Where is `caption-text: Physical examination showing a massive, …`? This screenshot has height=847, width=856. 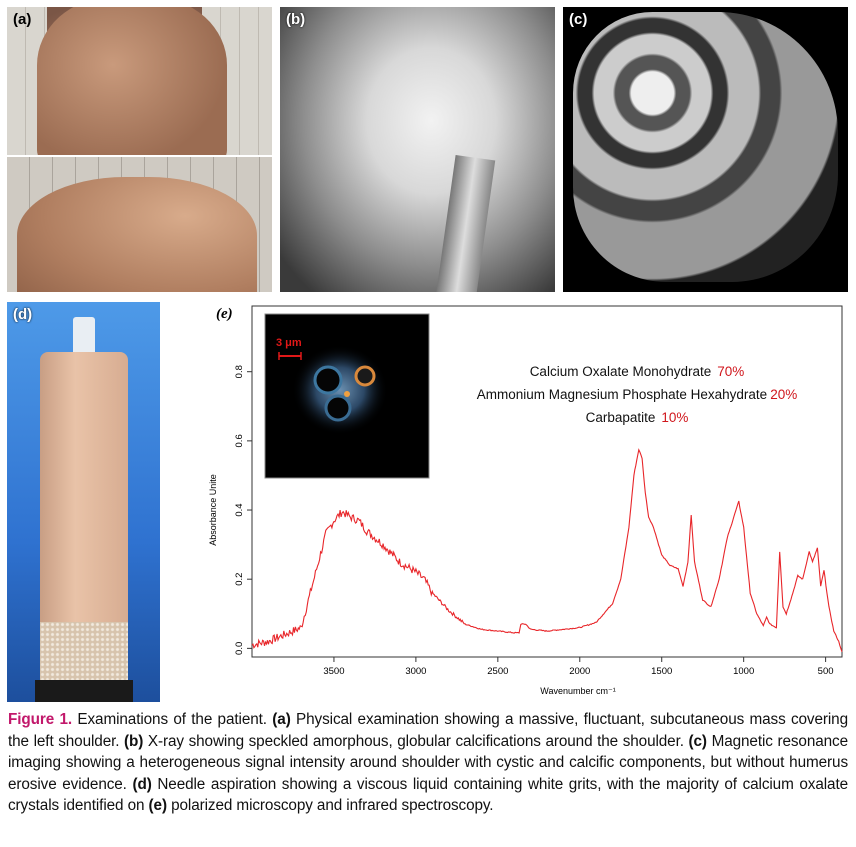
caption-text: Physical examination showing a massive, … is located at coordinates (428, 730).